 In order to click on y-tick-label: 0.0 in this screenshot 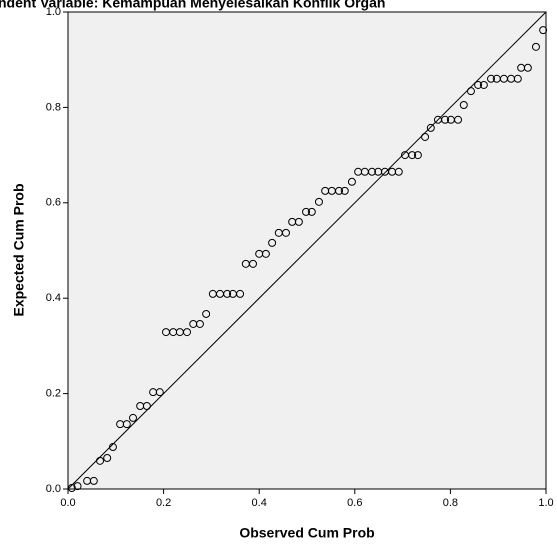, I will do `click(53, 489)`.